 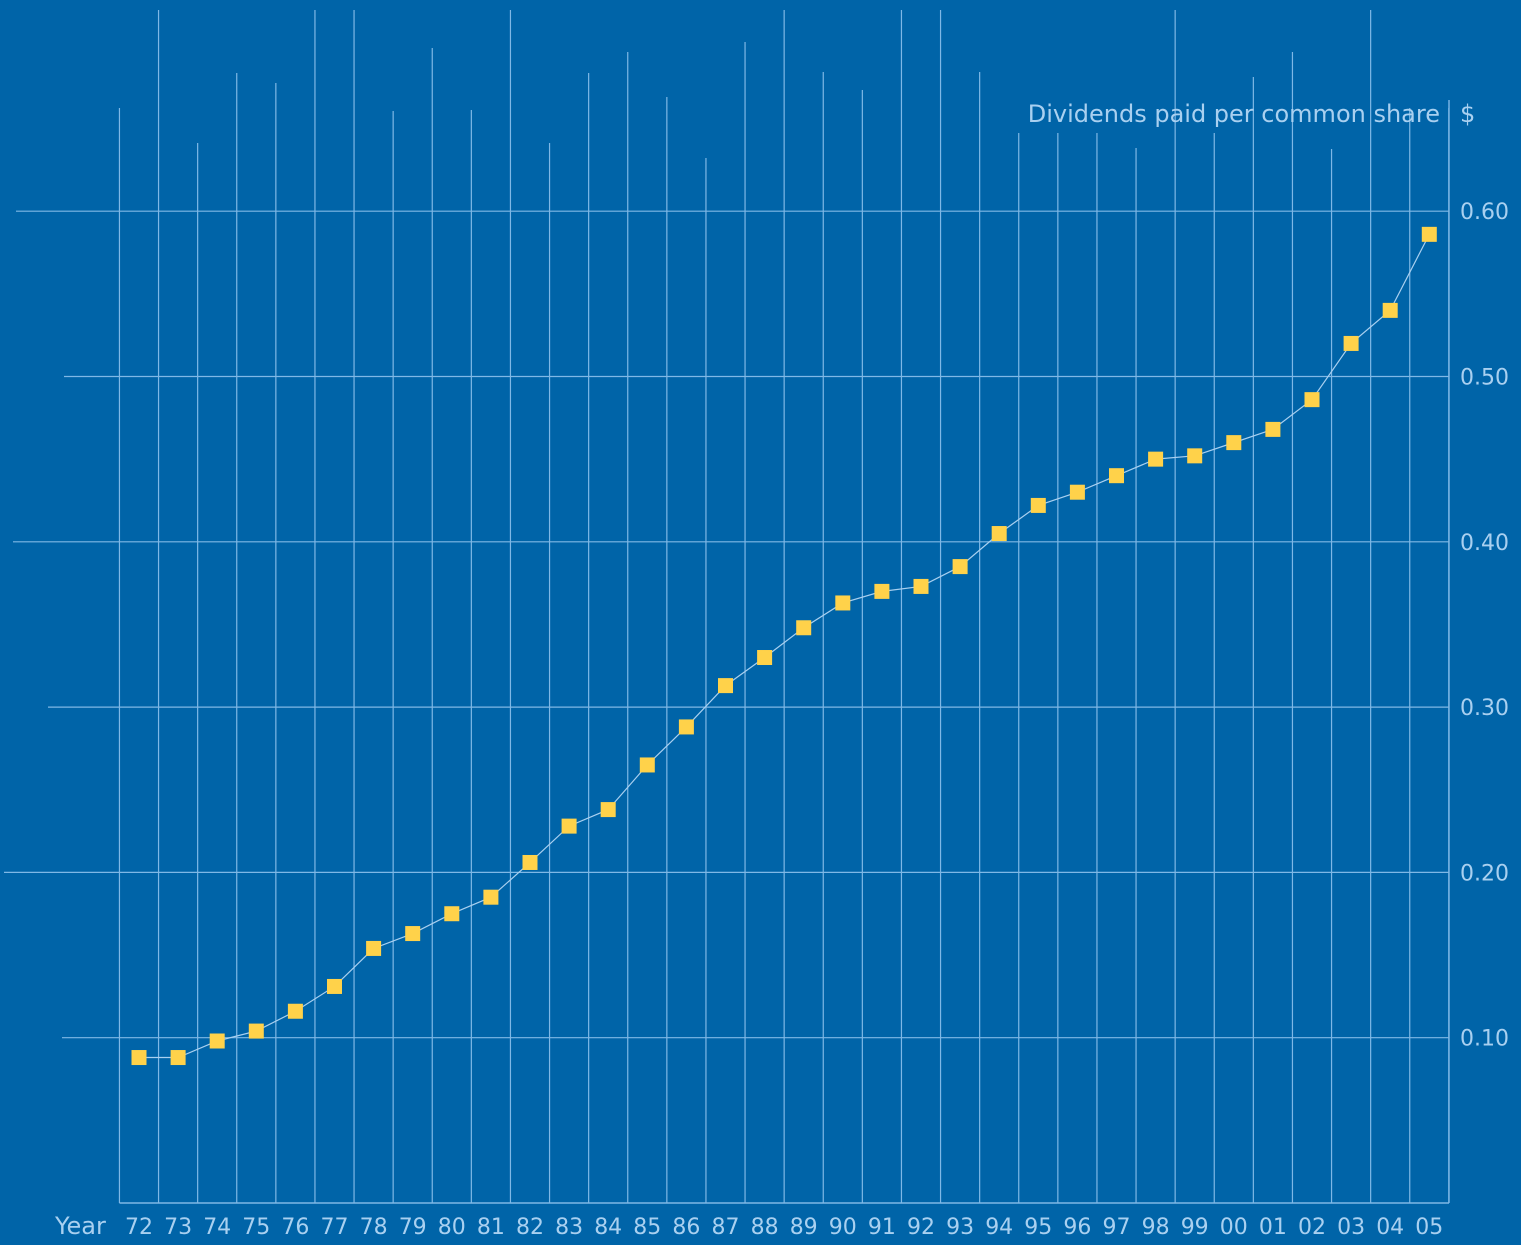 I want to click on x-tick-label: 85, so click(x=647, y=1227).